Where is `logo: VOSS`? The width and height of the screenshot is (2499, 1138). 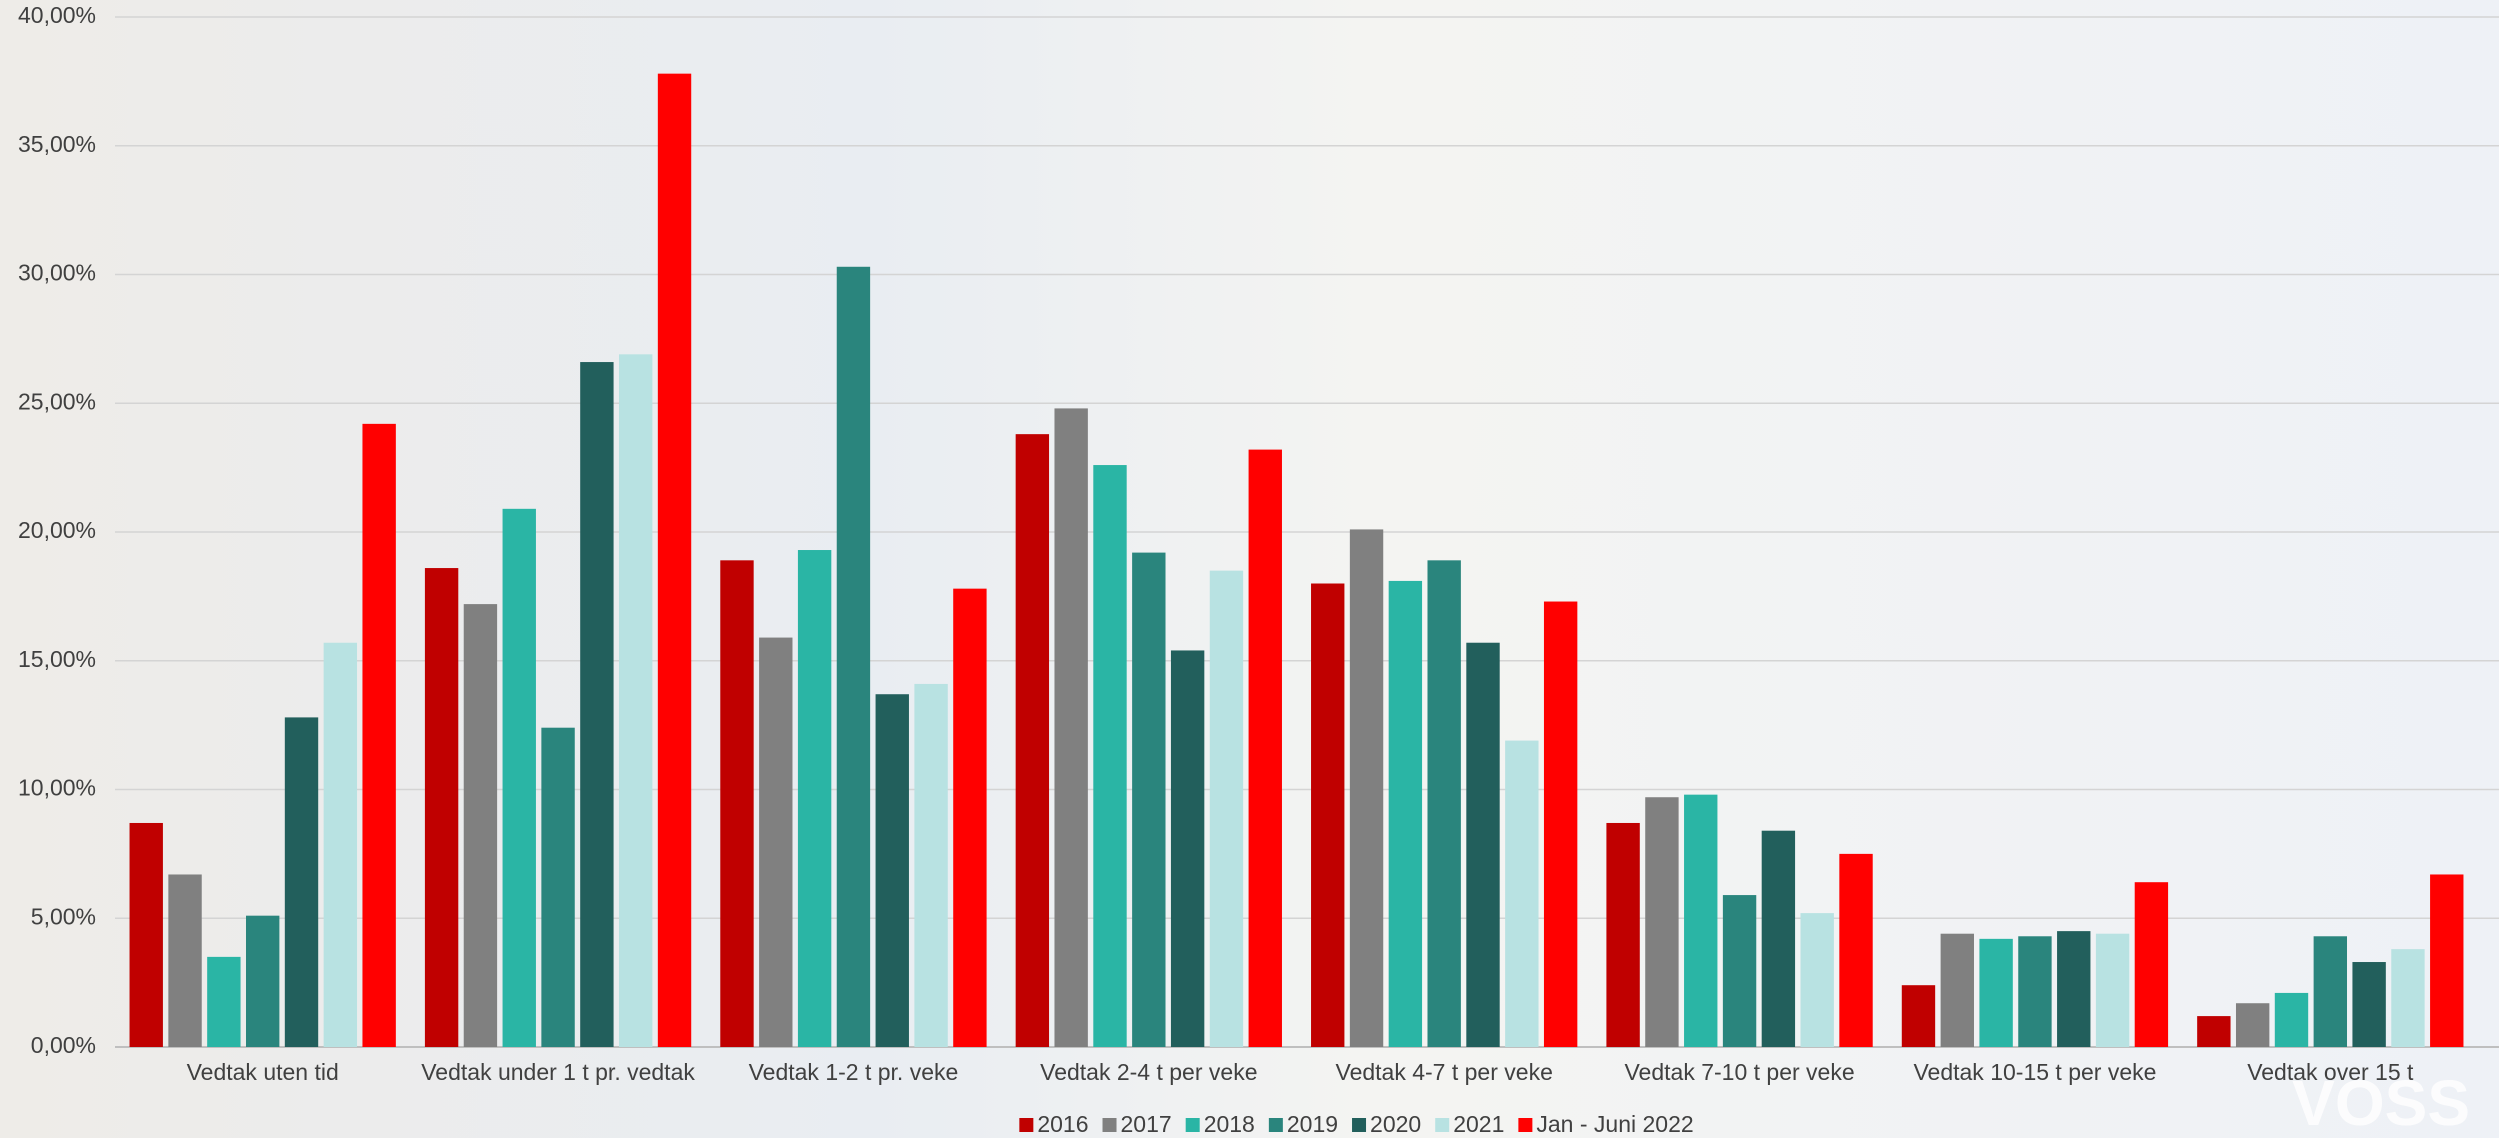 logo: VOSS is located at coordinates (2381, 1102).